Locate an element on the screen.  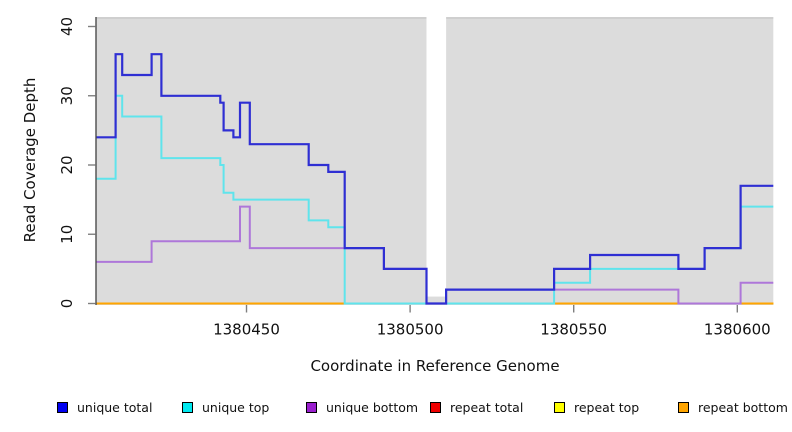
legend-label: unique bottom is located at coordinates (372, 407).